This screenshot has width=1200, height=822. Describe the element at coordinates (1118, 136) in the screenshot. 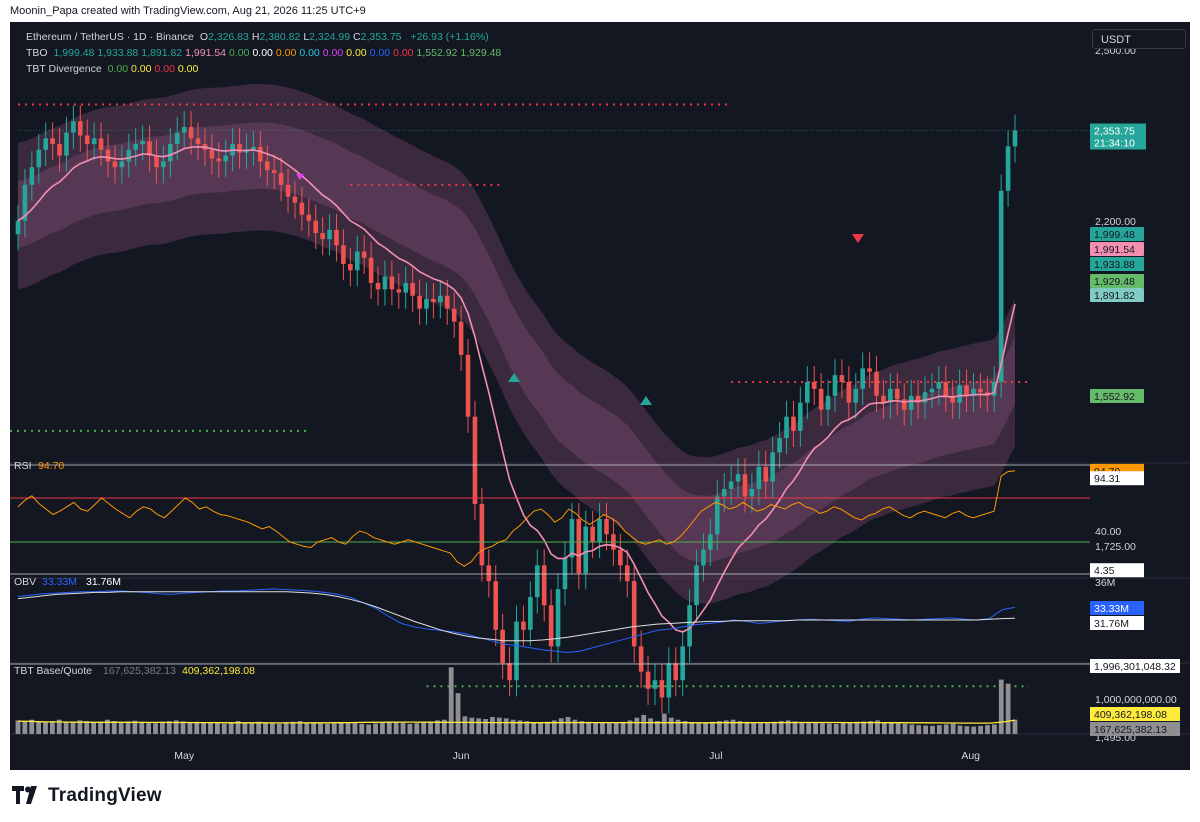

I see `last-price-bg` at that location.